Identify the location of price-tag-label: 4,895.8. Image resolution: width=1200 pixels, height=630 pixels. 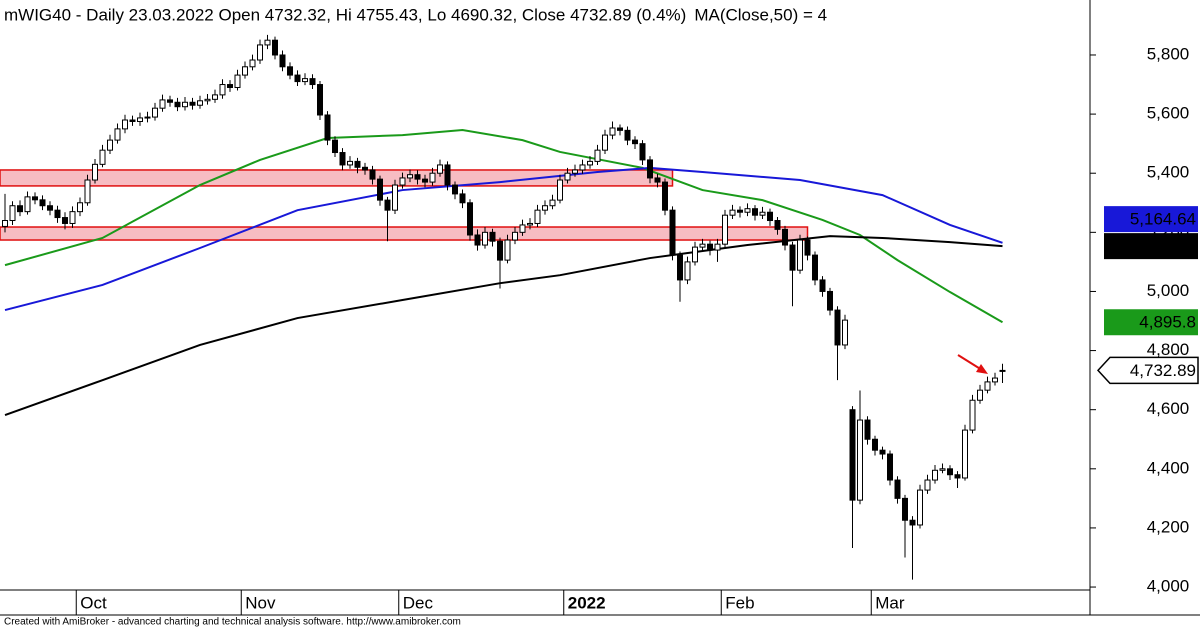
(1167, 322).